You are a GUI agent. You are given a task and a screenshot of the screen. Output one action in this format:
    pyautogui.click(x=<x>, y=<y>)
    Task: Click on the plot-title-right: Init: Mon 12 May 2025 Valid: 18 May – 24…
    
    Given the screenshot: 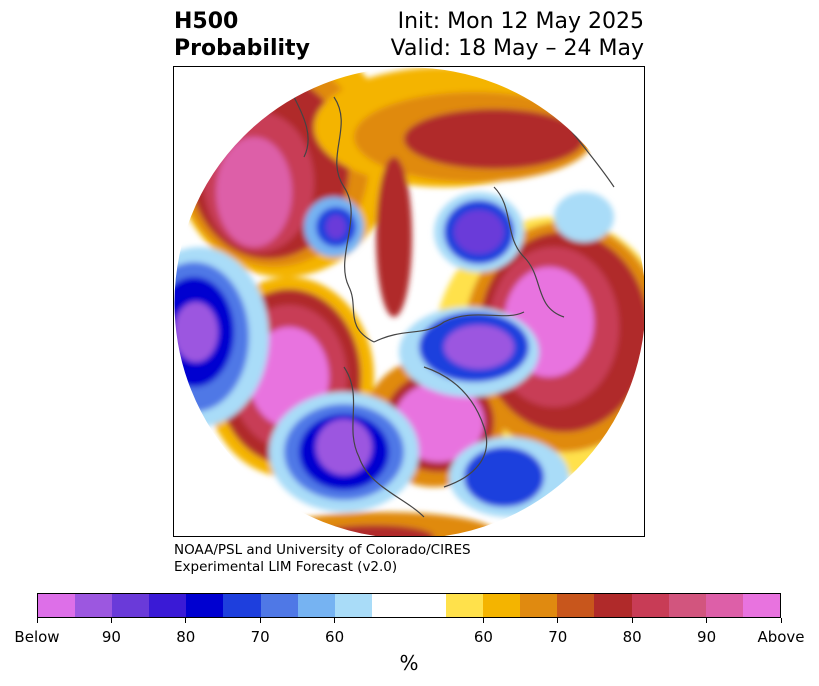 What is the action you would take?
    pyautogui.click(x=517, y=35)
    